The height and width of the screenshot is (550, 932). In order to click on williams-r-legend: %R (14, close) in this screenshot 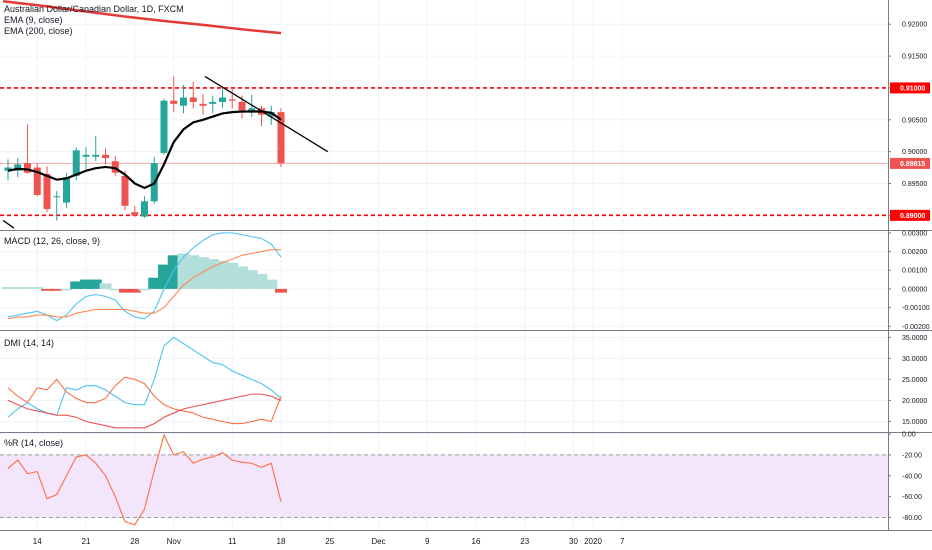, I will do `click(33, 443)`.